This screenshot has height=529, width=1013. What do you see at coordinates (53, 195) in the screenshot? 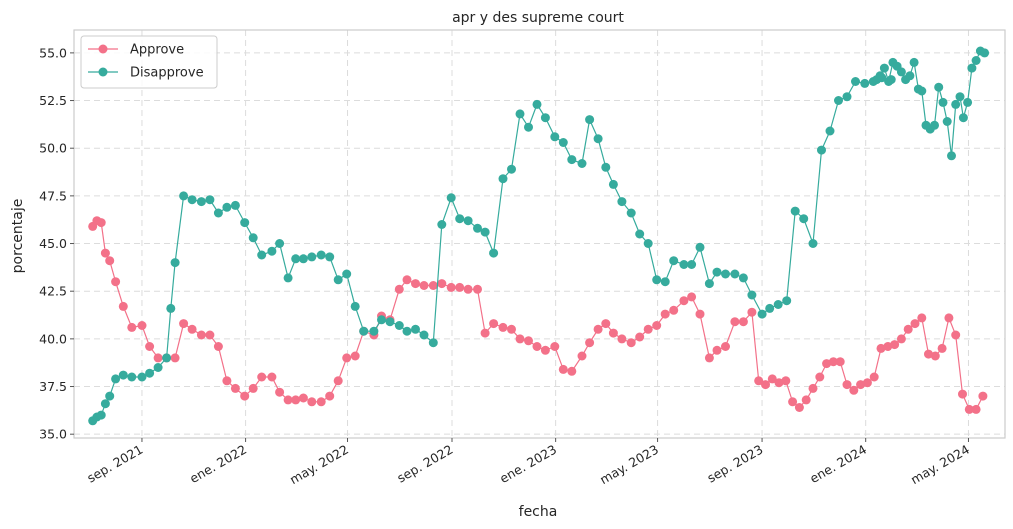
I see `y-tick-label: 47.5` at bounding box center [53, 195].